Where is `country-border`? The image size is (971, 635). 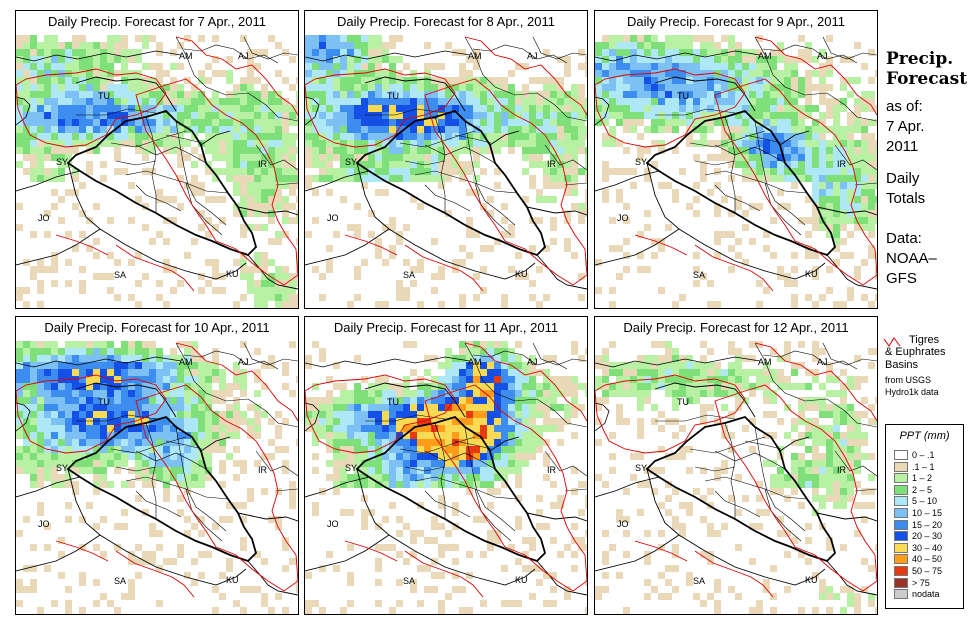 country-border is located at coordinates (637, 553).